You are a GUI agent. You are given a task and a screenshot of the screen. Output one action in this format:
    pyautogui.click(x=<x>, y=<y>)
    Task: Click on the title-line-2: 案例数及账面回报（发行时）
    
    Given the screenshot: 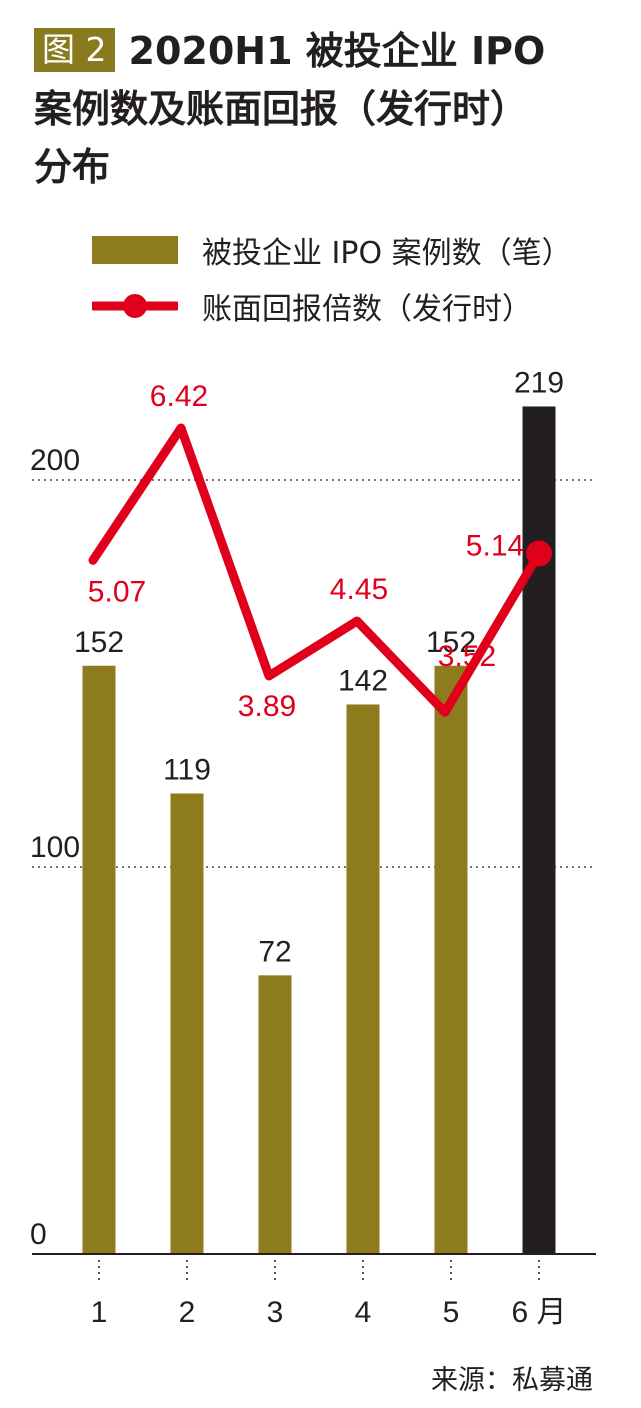 What is the action you would take?
    pyautogui.click(x=281, y=109)
    